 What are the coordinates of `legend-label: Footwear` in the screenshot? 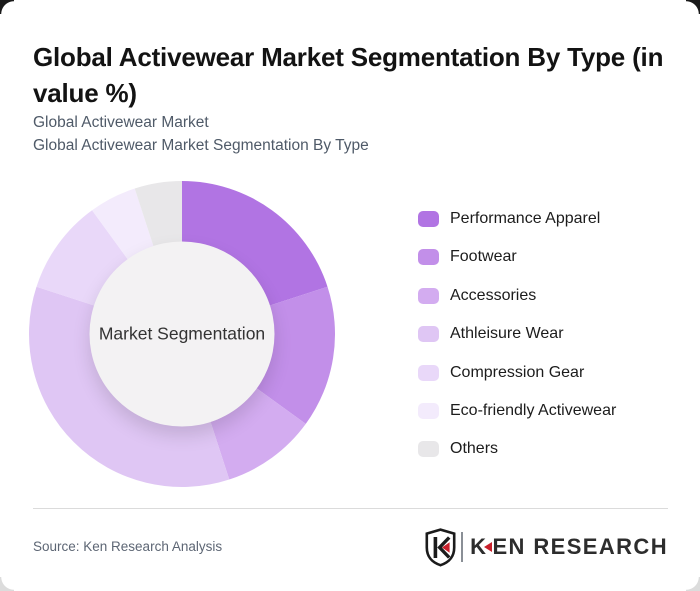 It's located at (483, 257).